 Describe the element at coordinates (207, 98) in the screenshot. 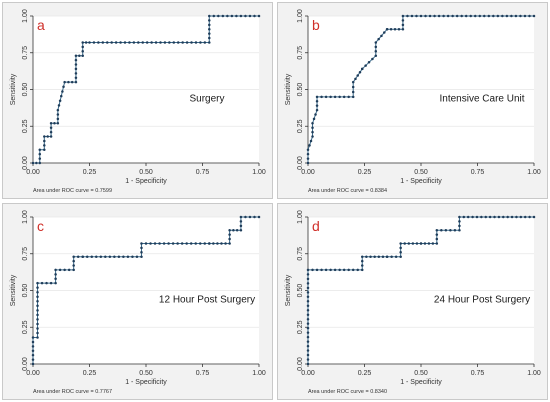

I see `panel-label: Surgery` at that location.